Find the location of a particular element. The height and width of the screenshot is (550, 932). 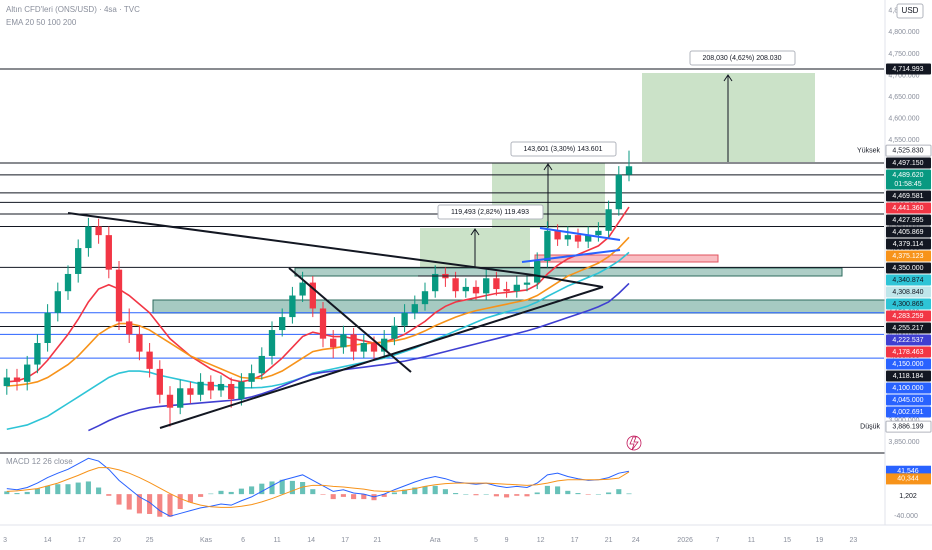

x-tick-label: 19 is located at coordinates (820, 540).